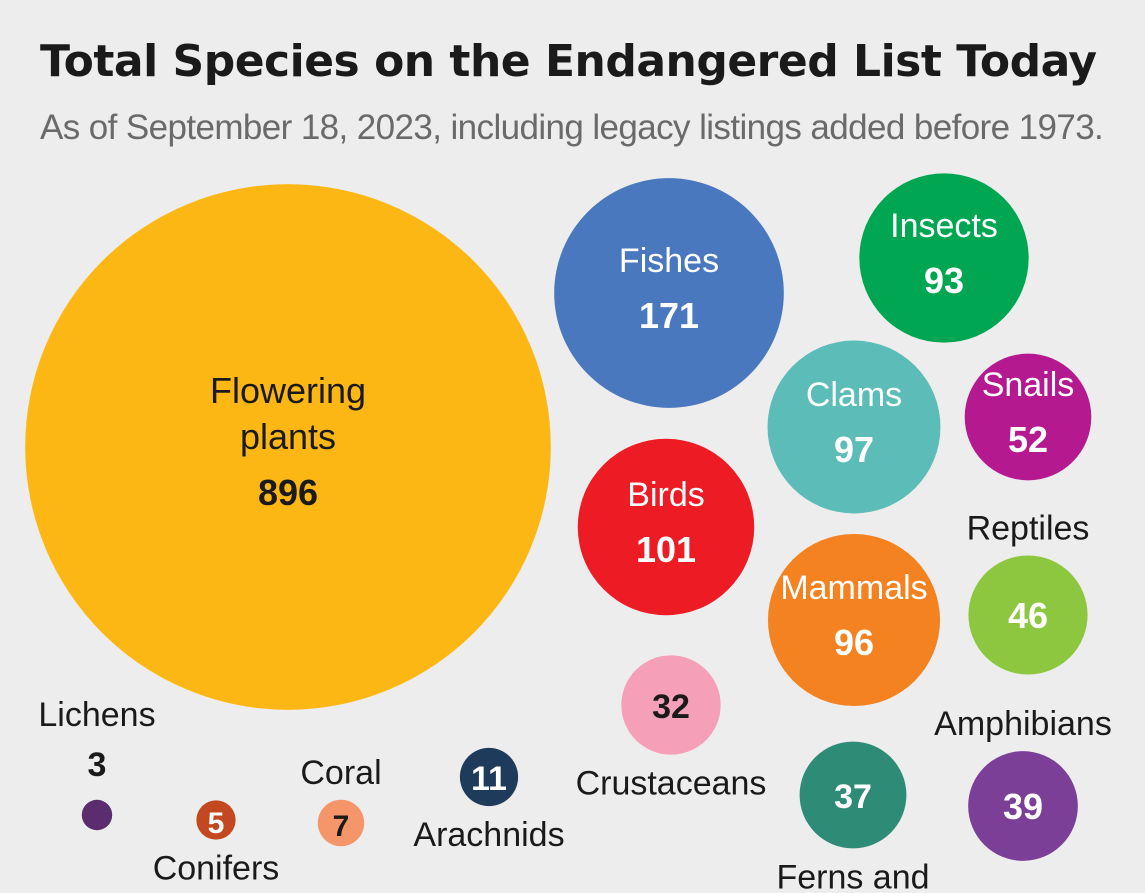  Describe the element at coordinates (854, 427) in the screenshot. I see `bubble-clams` at that location.